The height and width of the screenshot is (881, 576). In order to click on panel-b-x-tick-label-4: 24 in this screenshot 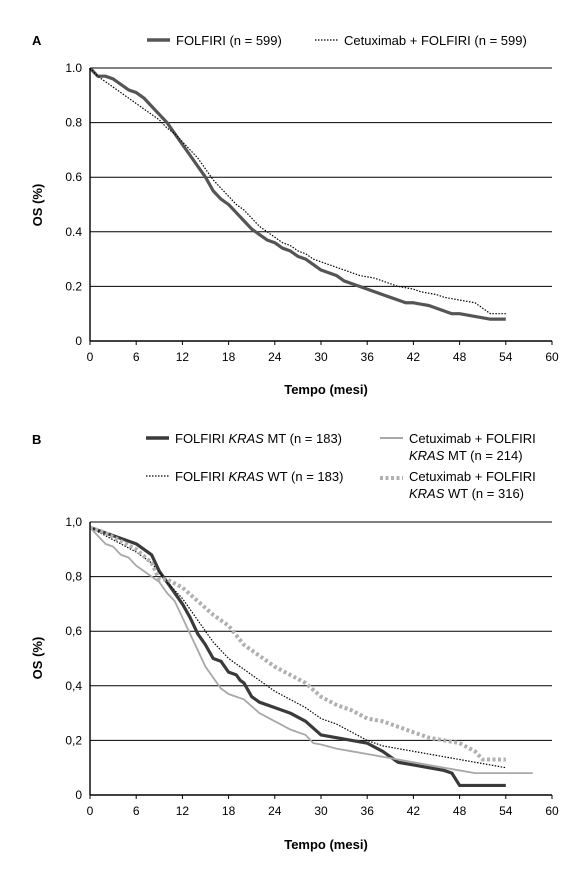, I will do `click(275, 811)`.